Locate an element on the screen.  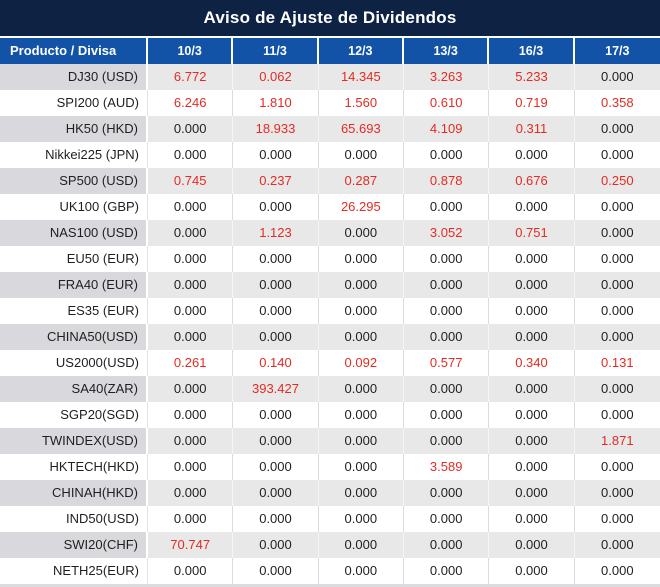
row-label: SWI20(CHF) is located at coordinates (74, 545).